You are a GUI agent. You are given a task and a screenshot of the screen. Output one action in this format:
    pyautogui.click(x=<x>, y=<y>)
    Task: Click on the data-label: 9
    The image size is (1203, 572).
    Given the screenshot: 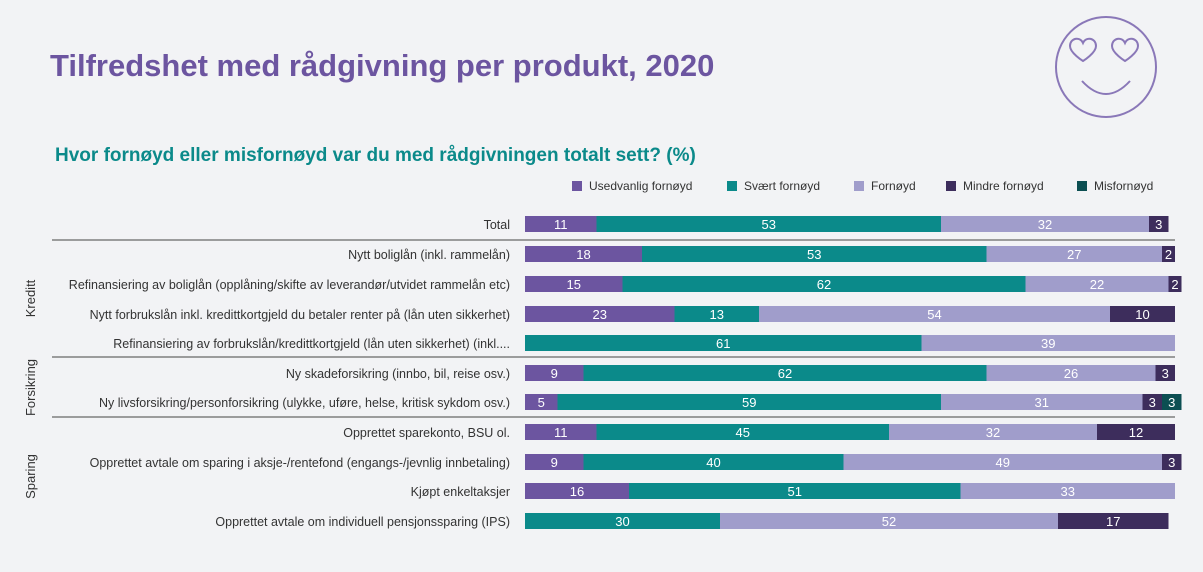 What is the action you would take?
    pyautogui.click(x=554, y=462)
    